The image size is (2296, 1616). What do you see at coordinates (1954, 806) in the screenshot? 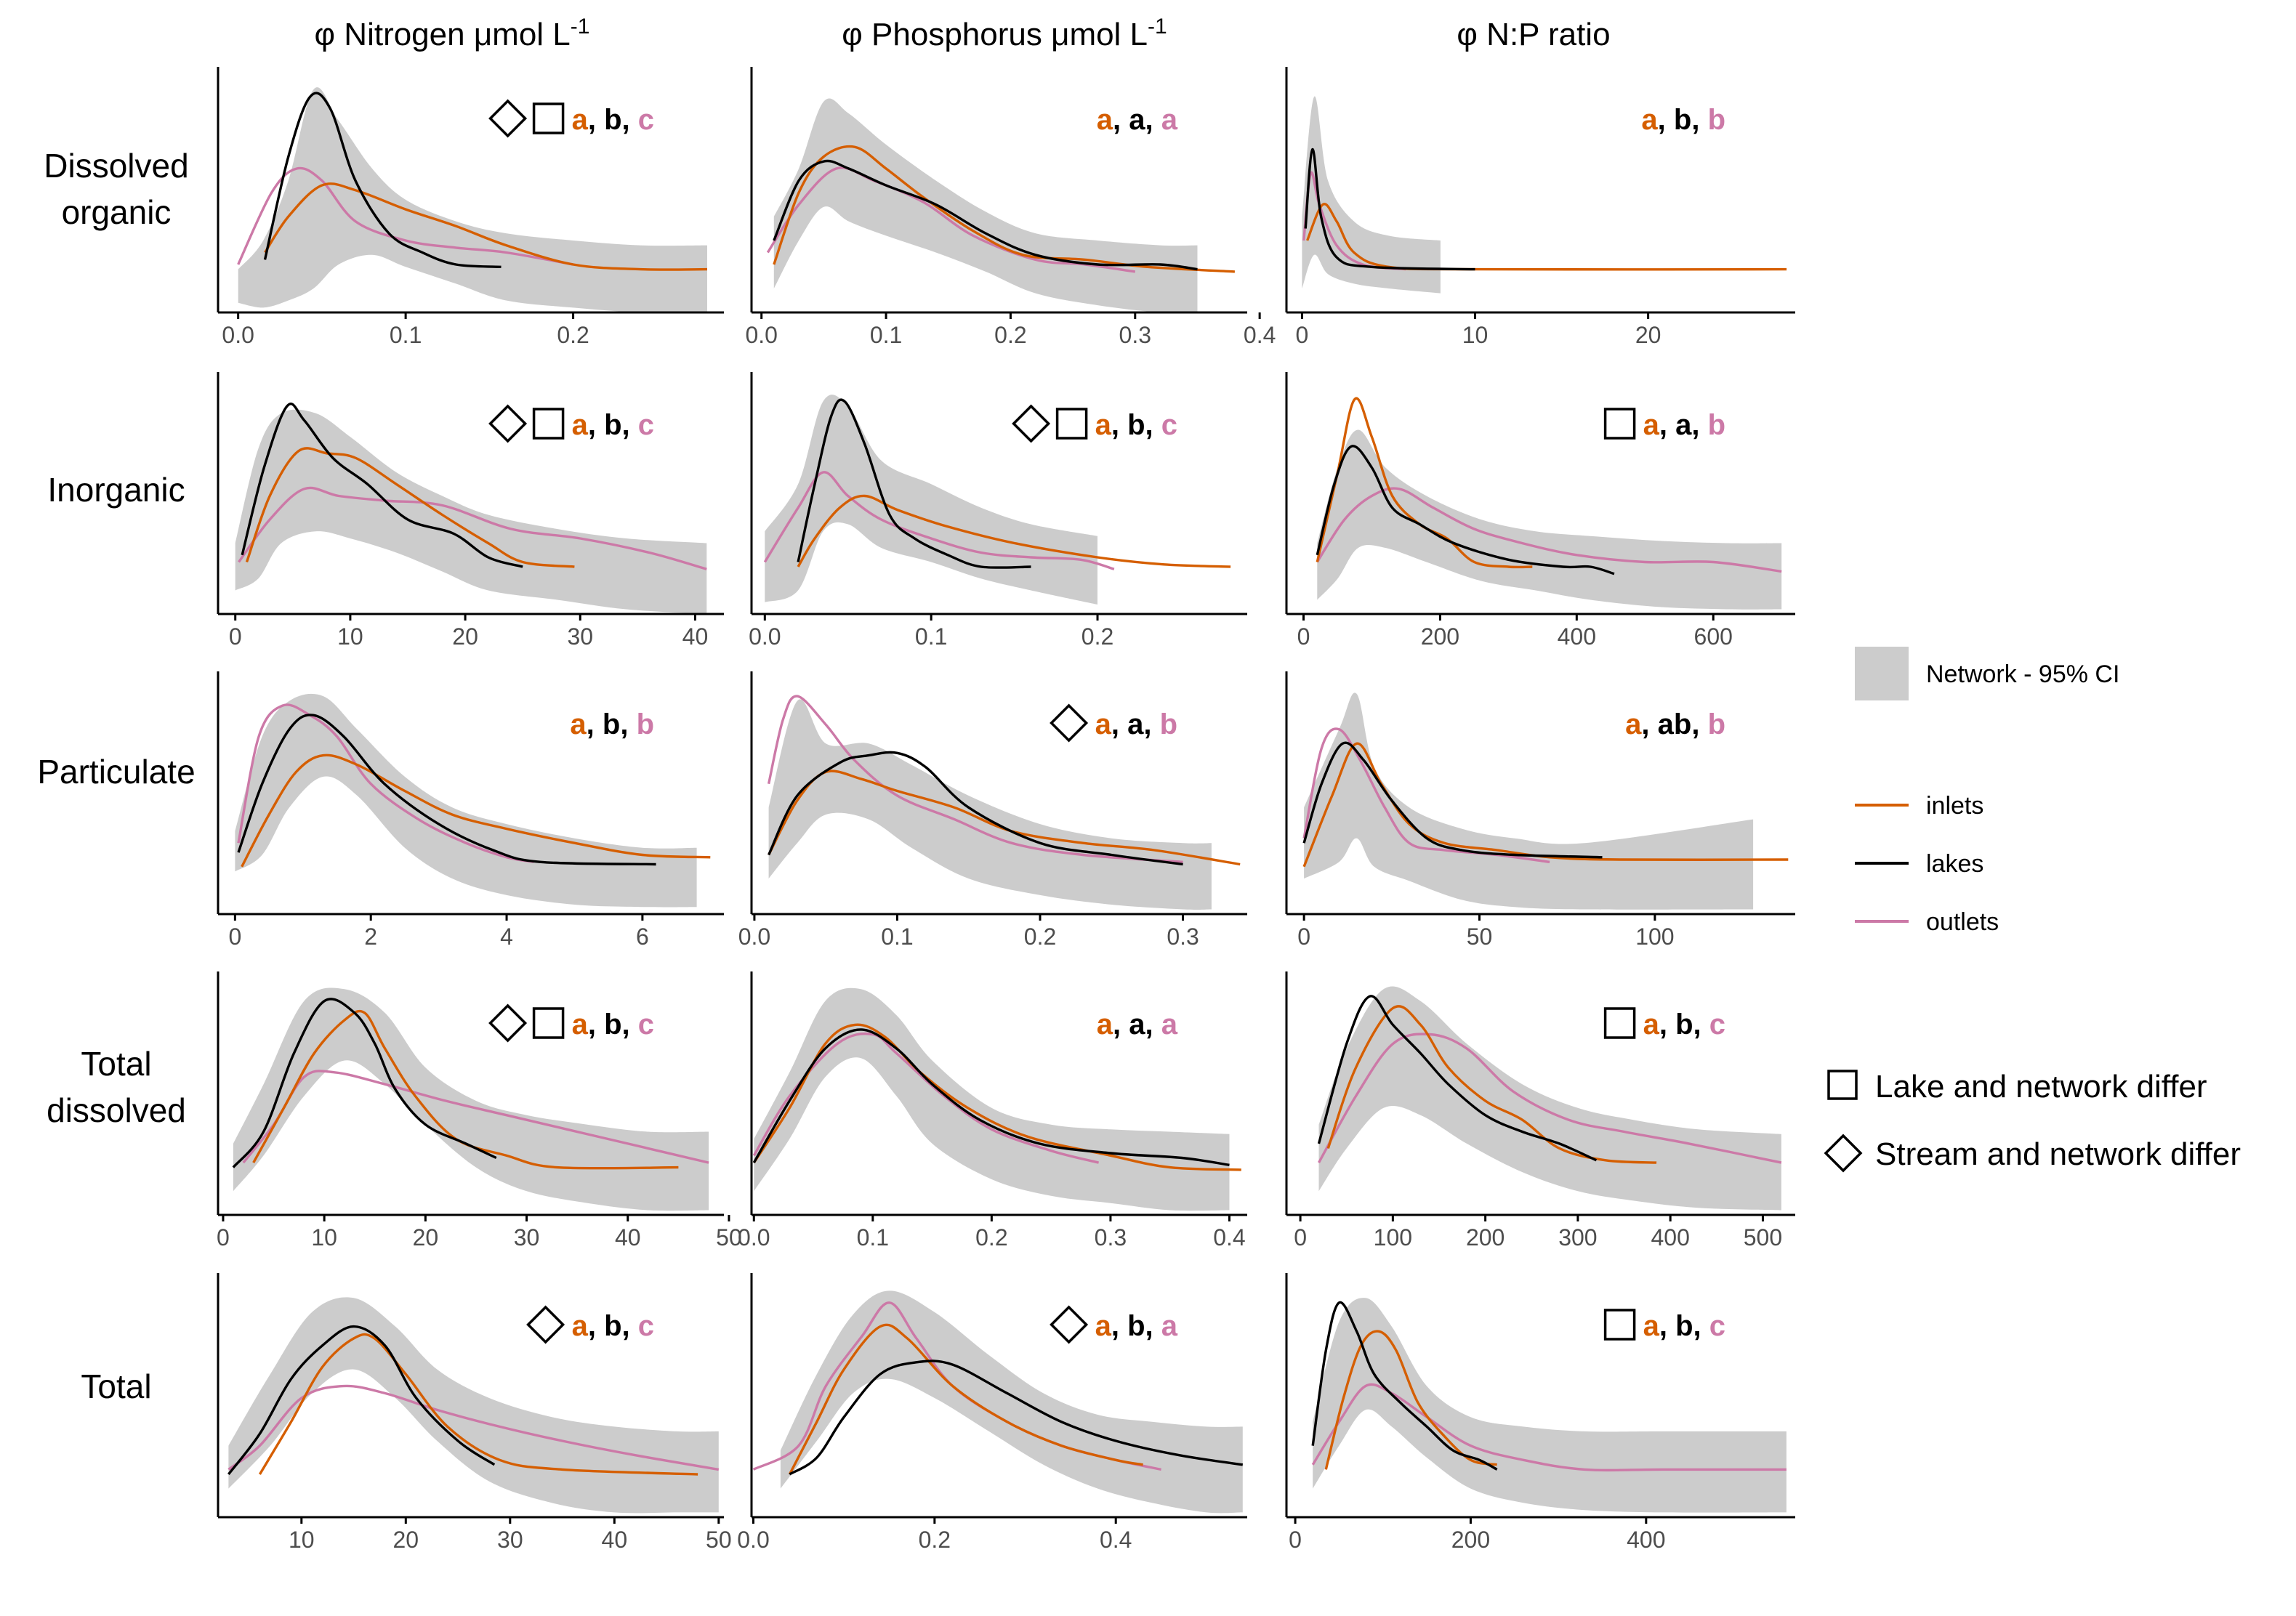
I see `legend-inlets-label: inlets` at bounding box center [1954, 806].